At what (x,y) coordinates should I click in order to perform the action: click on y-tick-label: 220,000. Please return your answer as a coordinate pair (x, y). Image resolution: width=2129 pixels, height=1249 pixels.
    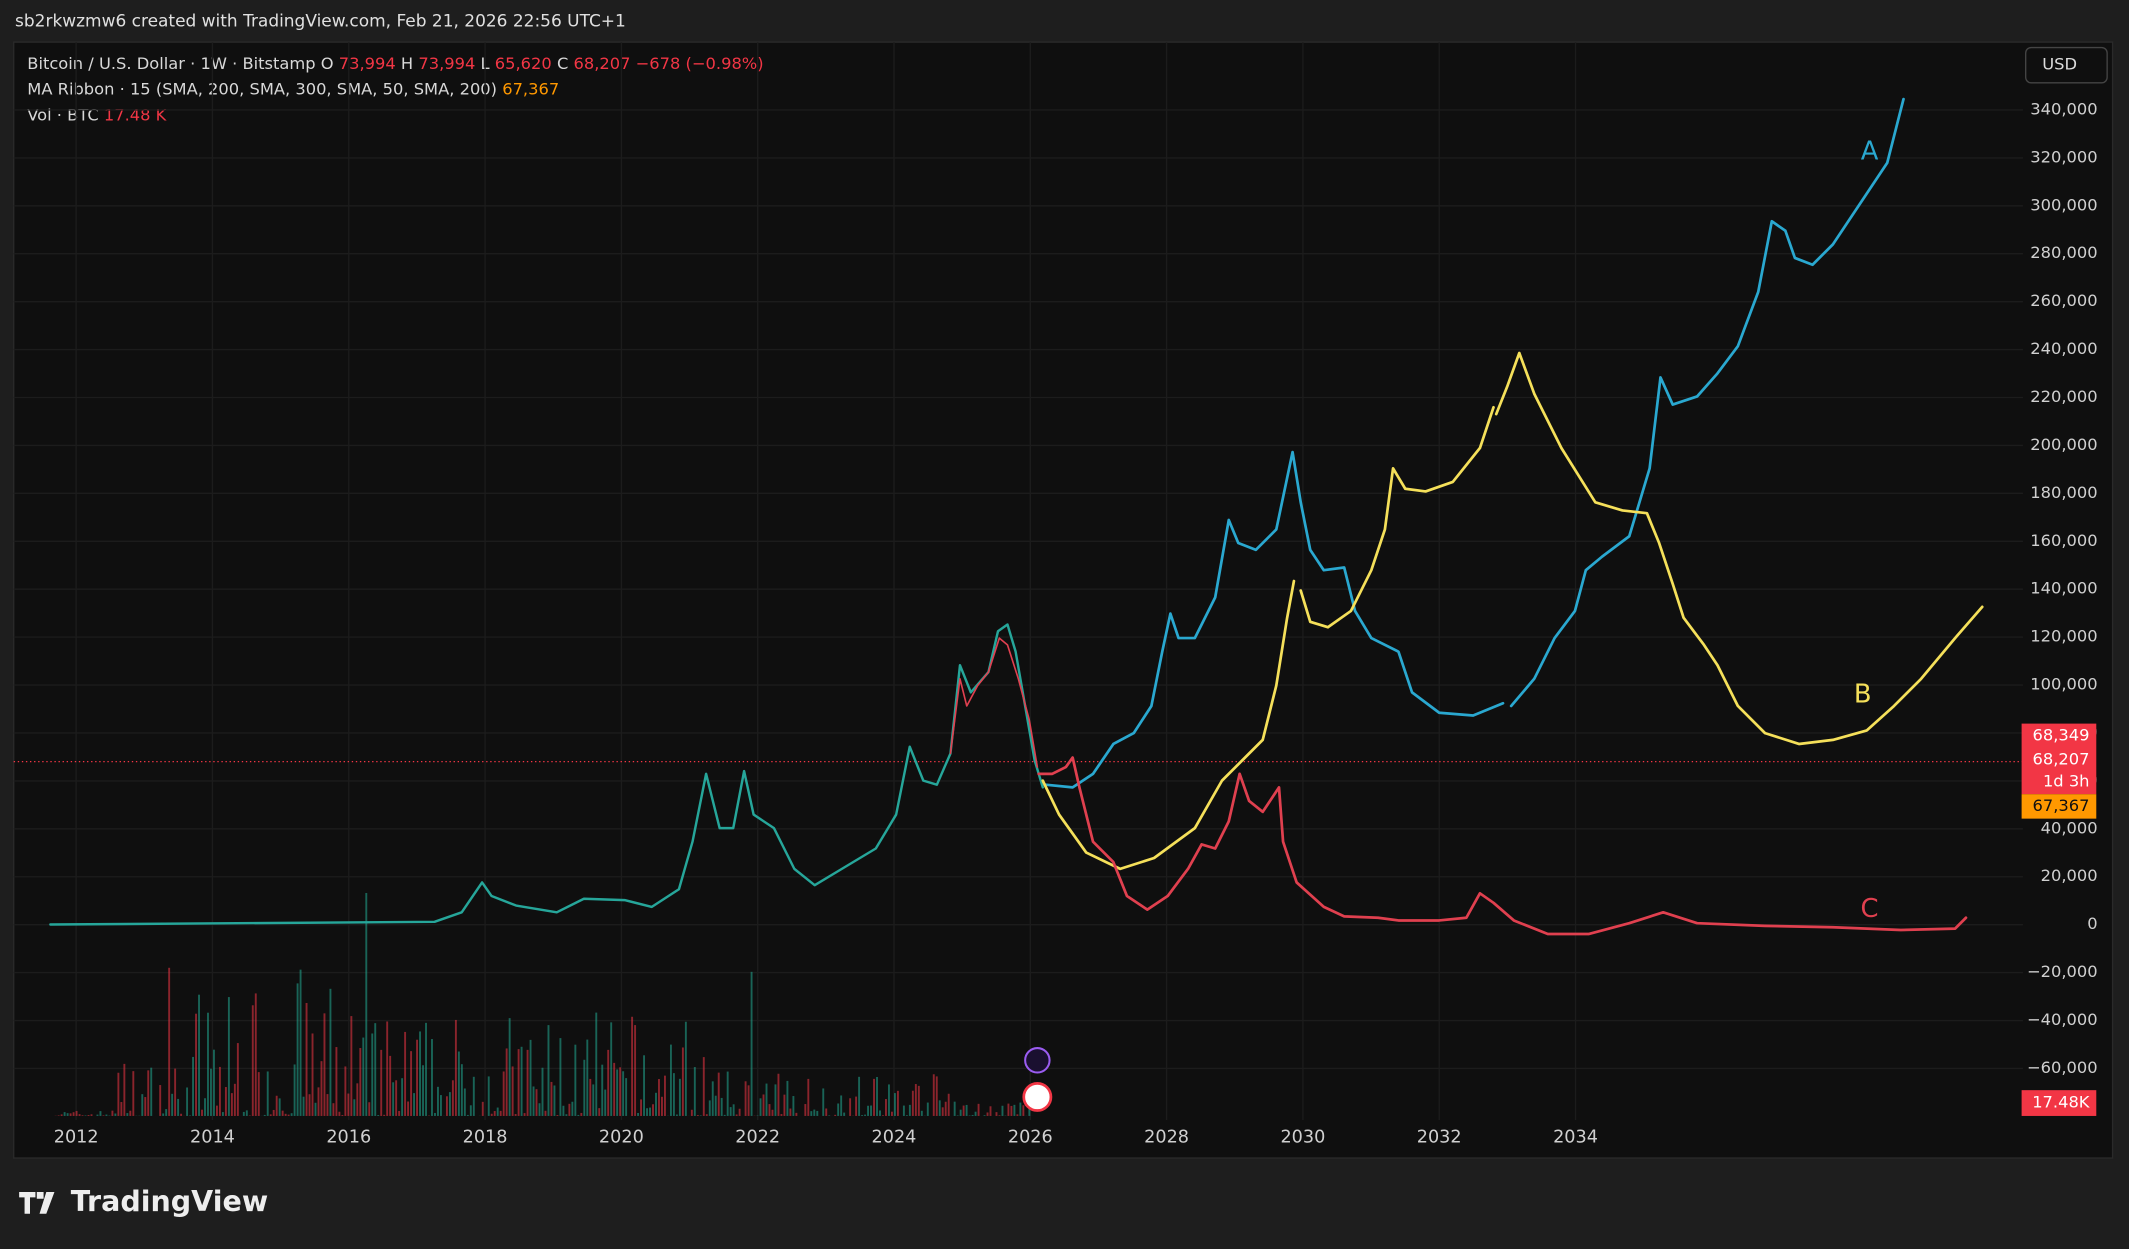
    Looking at the image, I should click on (2063, 396).